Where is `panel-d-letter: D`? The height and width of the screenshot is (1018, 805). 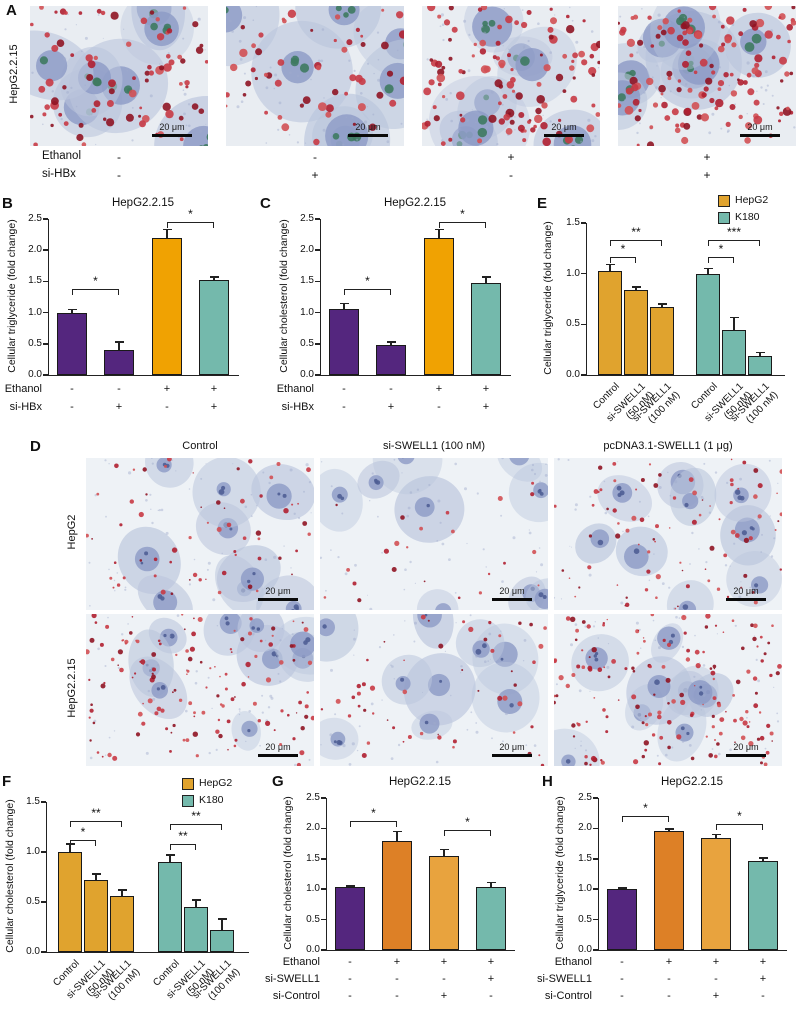 panel-d-letter: D is located at coordinates (35, 446).